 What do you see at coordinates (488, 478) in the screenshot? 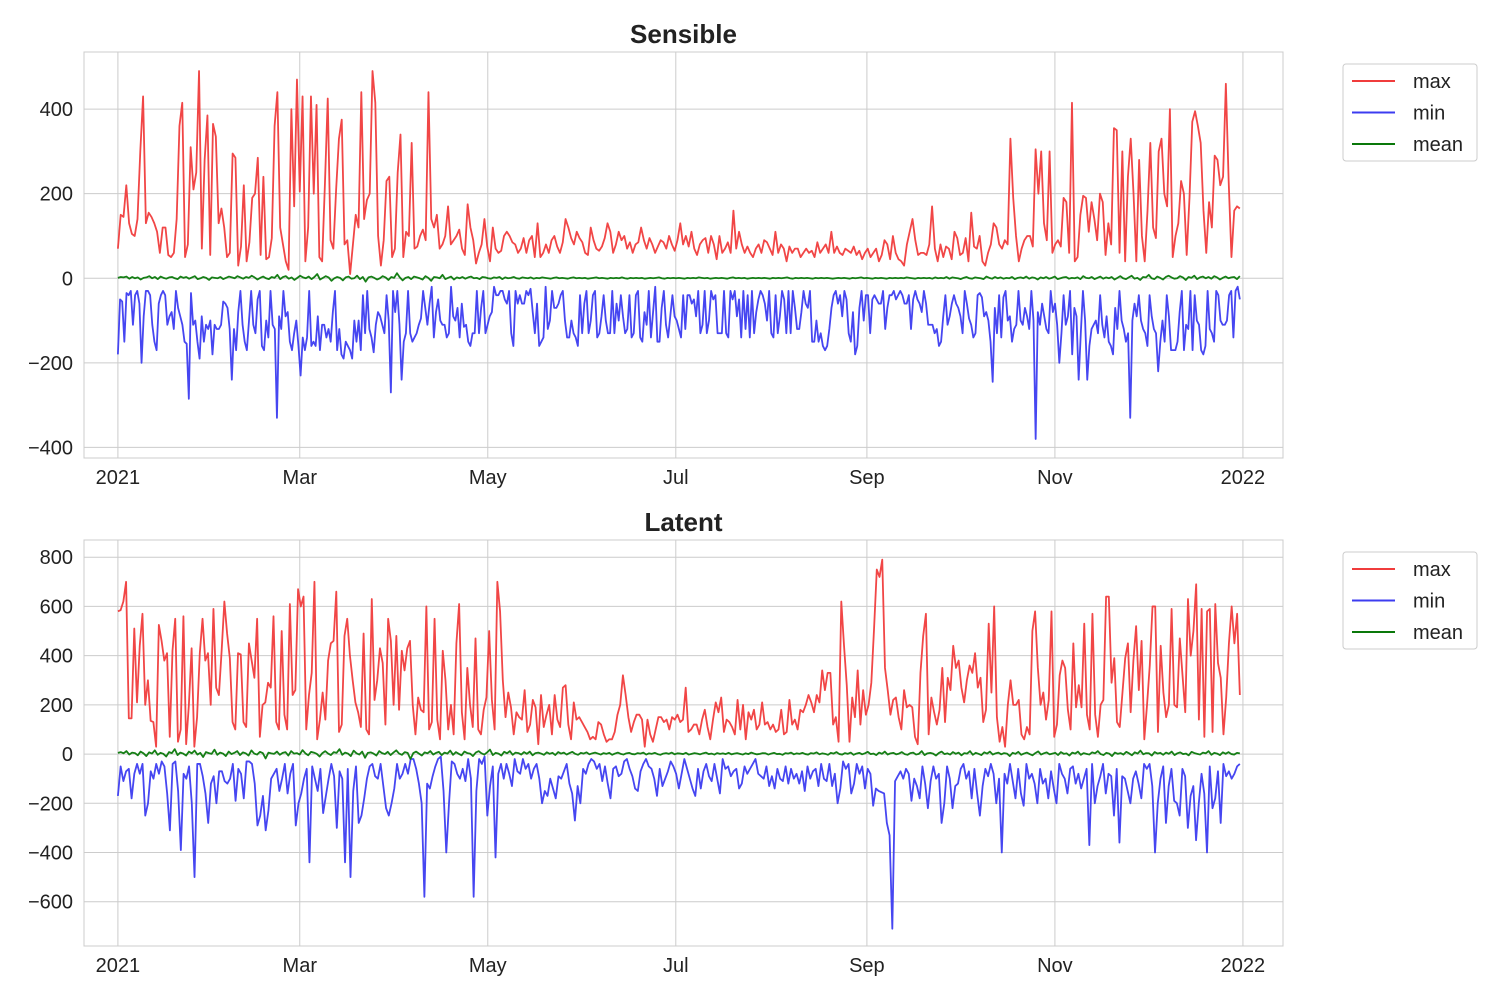
I see `sensible-x-tick-label: May` at bounding box center [488, 478].